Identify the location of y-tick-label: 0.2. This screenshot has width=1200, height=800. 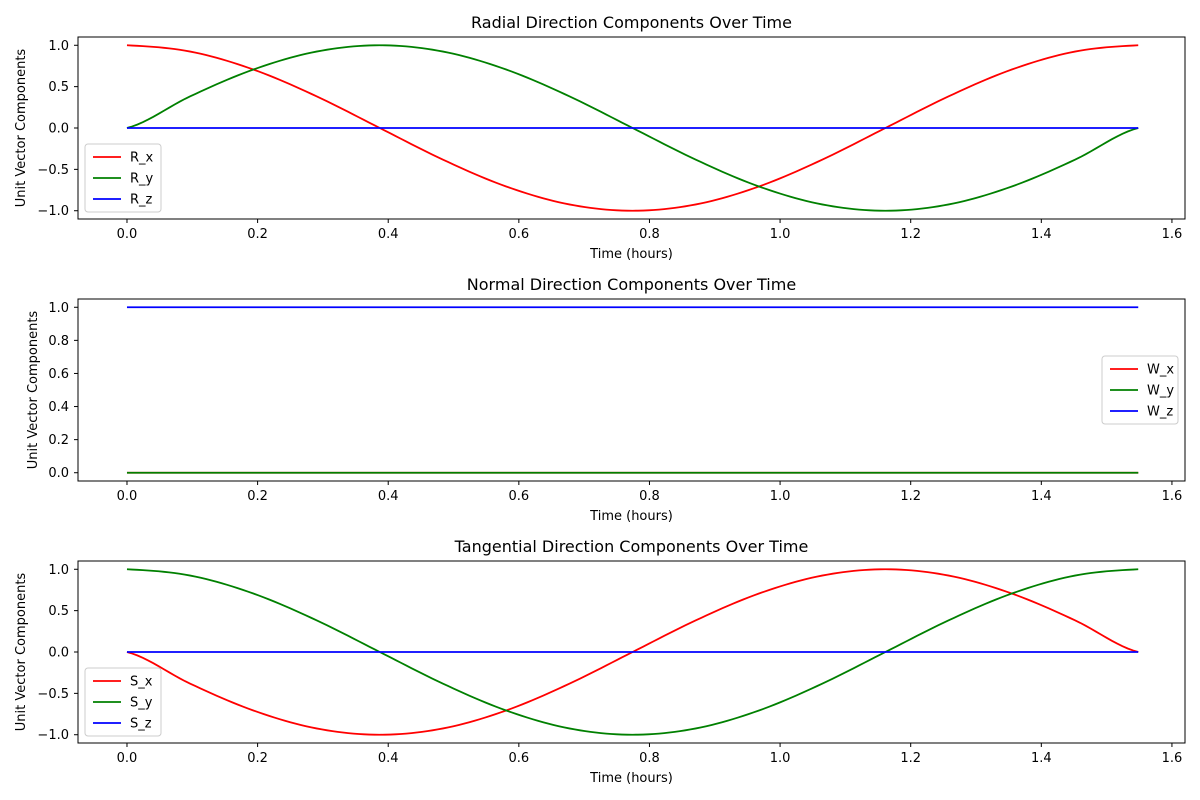
(58, 440).